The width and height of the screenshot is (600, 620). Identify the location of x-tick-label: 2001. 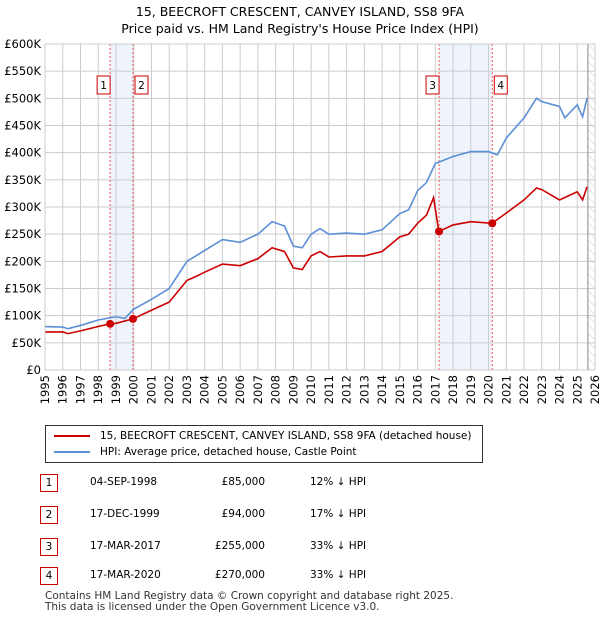
(151, 389).